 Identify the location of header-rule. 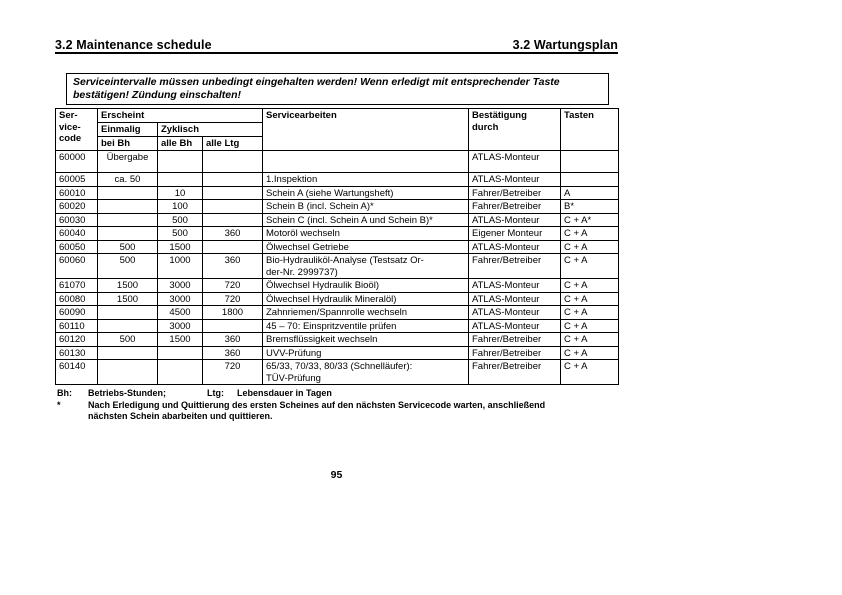
(336, 53).